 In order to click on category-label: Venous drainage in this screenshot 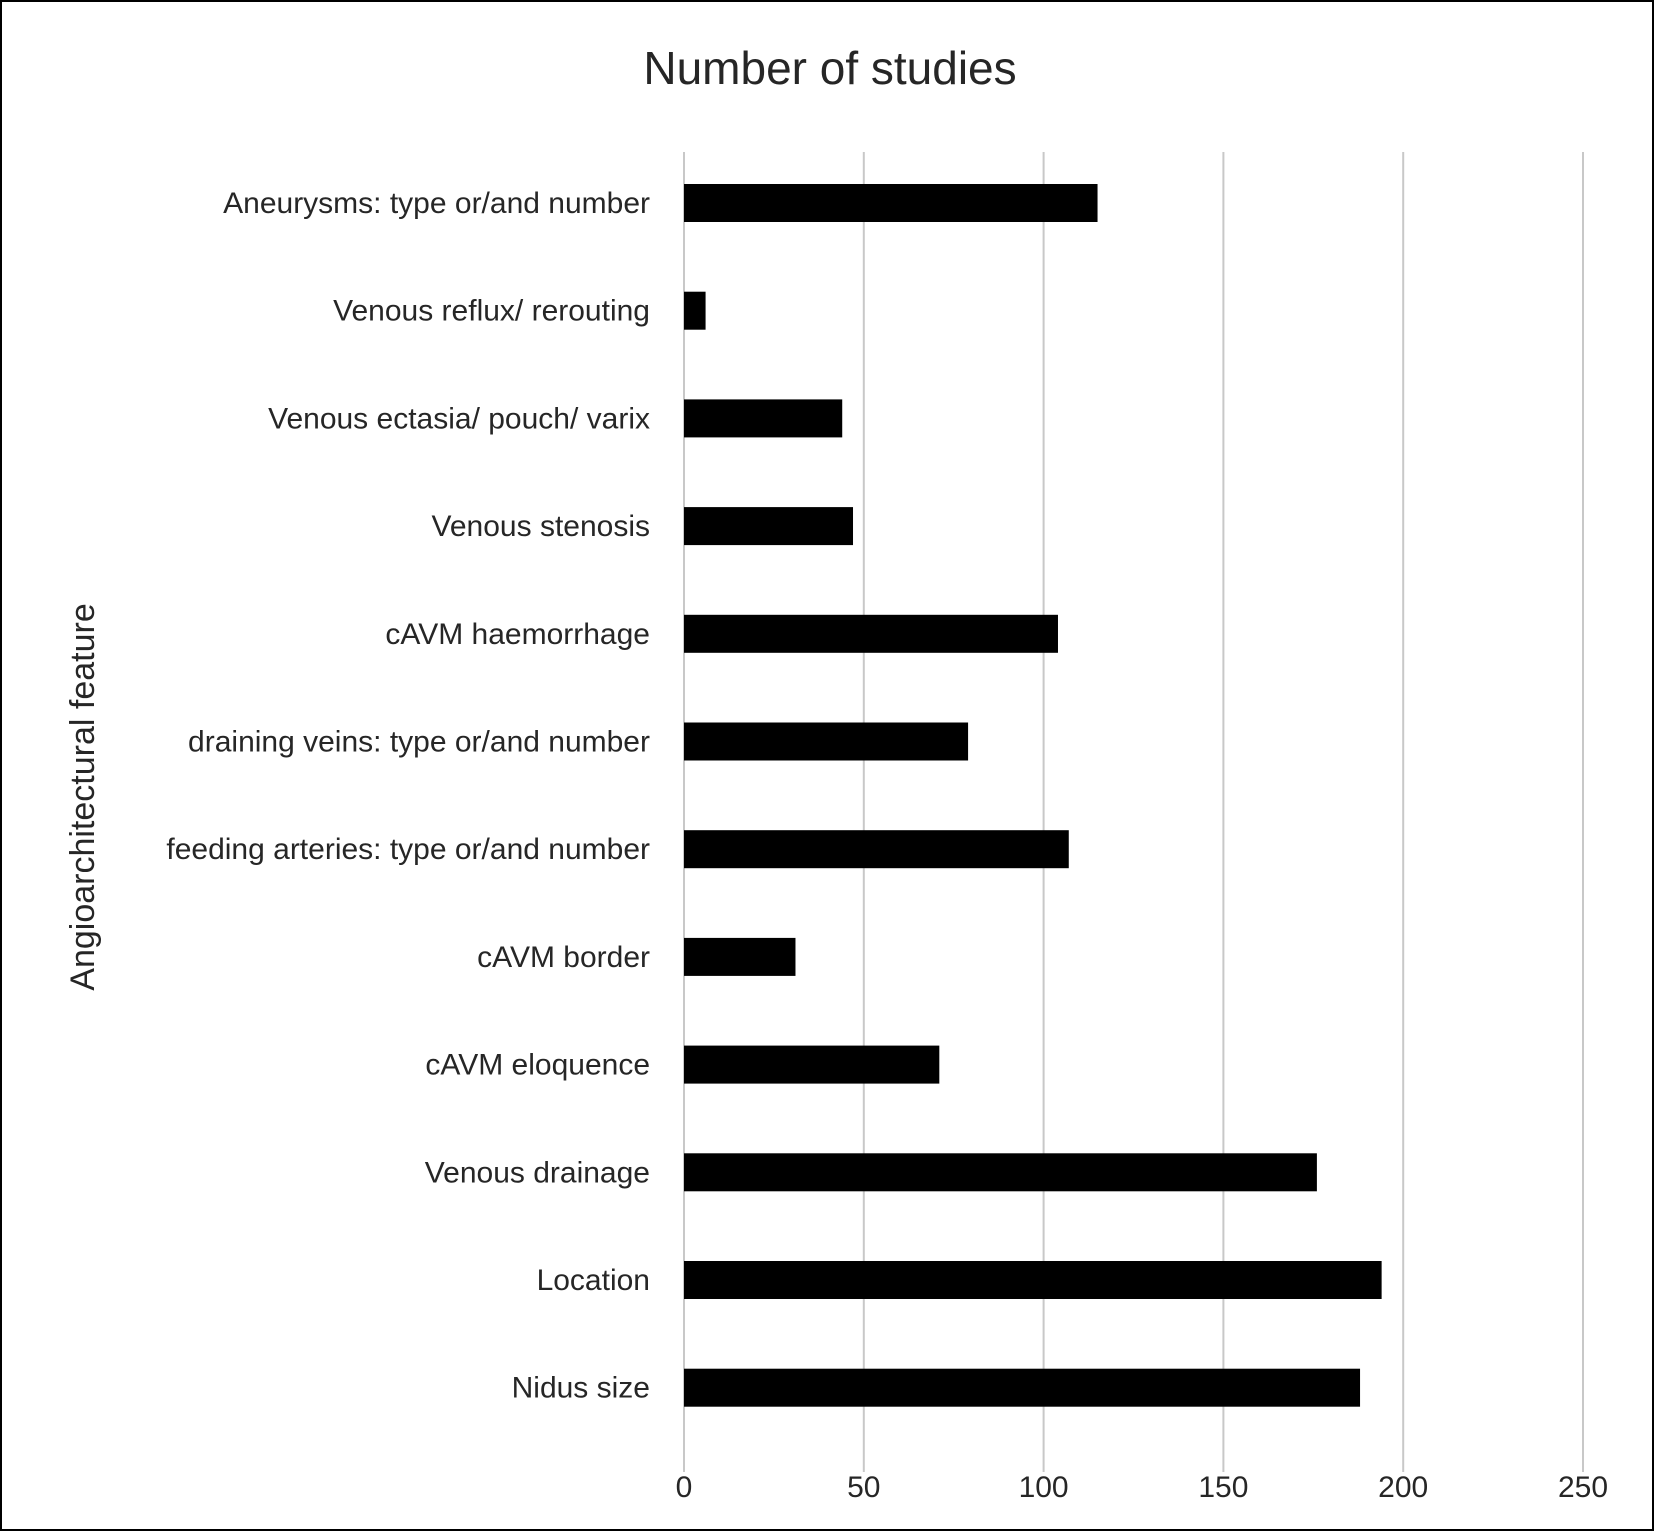, I will do `click(537, 1172)`.